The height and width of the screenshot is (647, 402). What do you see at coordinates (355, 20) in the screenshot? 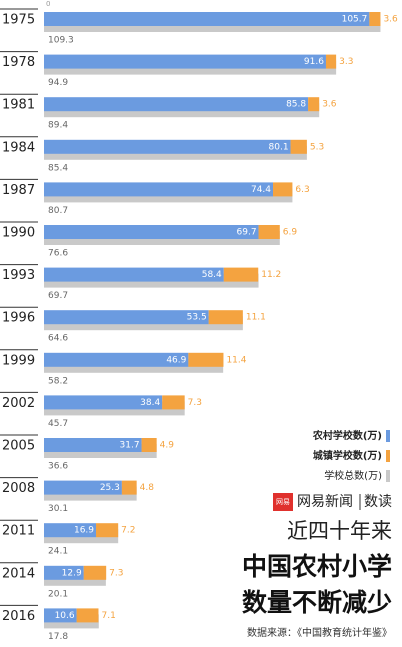
I see `value-label: 105.7` at bounding box center [355, 20].